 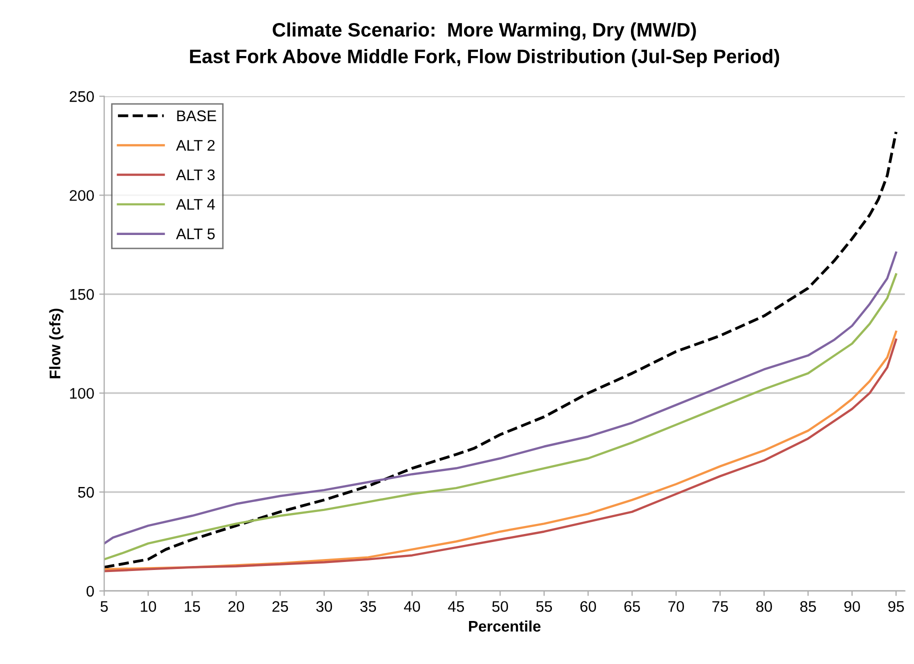 I want to click on y-axis-title: Flow (cfs), so click(x=56, y=343).